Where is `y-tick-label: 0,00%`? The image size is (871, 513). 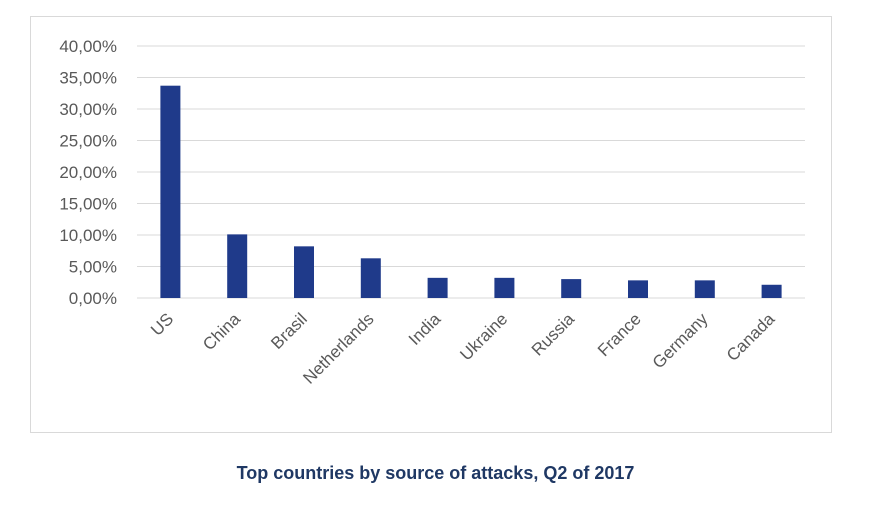 y-tick-label: 0,00% is located at coordinates (93, 298).